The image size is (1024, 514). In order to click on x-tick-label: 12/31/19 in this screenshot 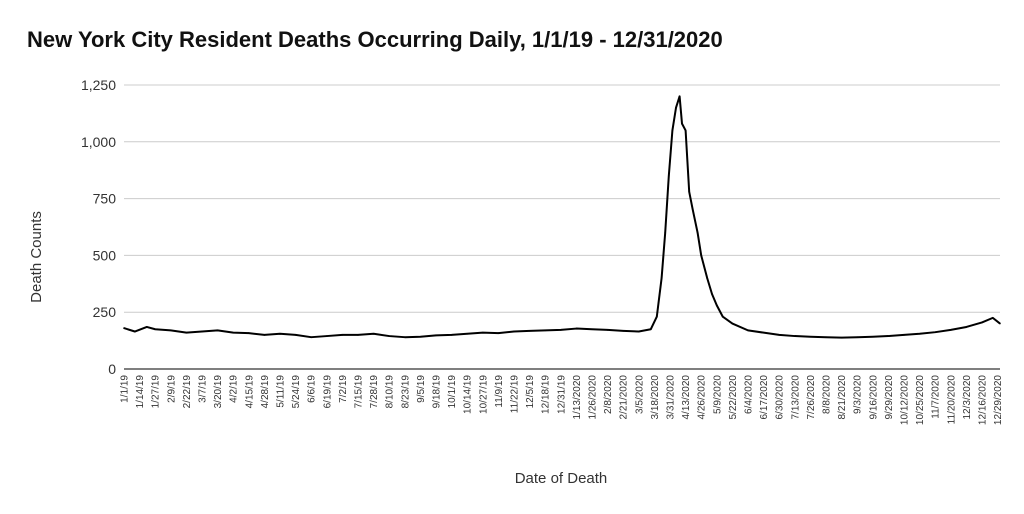, I will do `click(561, 394)`.